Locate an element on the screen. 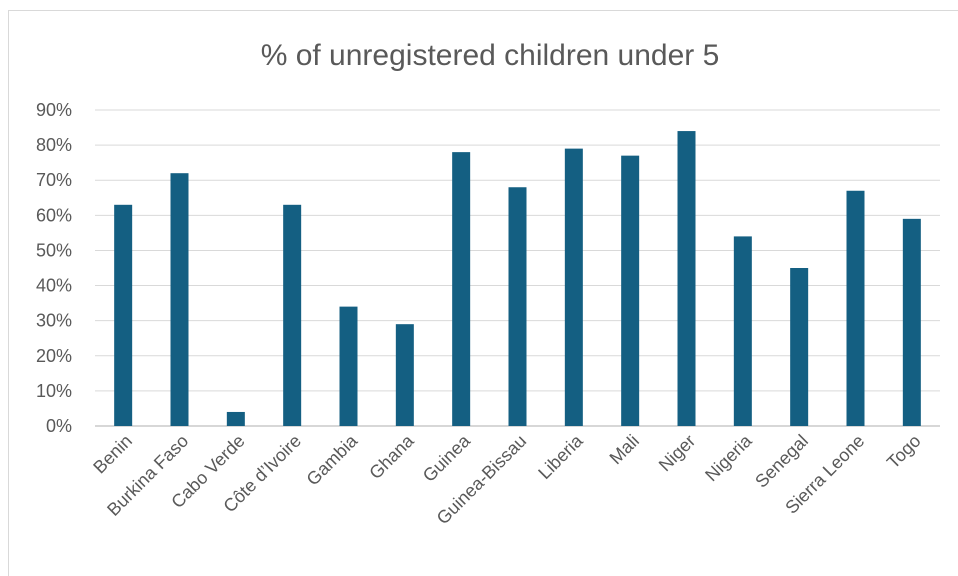 This screenshot has width=958, height=576. x-tick-label: Benin is located at coordinates (112, 454).